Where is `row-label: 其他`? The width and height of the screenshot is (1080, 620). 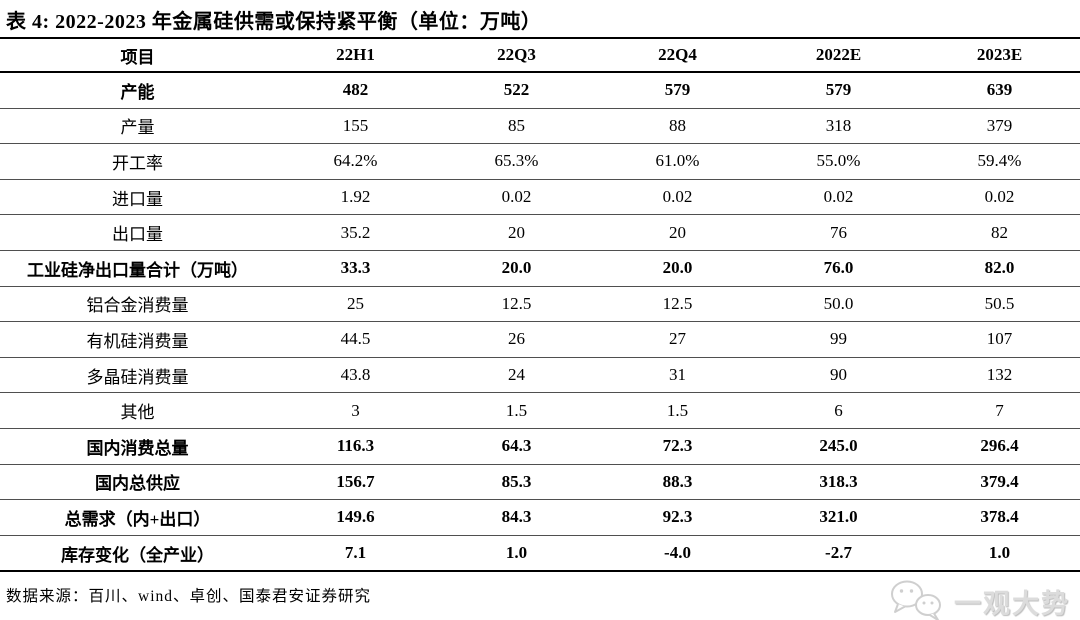 row-label: 其他 is located at coordinates (137, 410).